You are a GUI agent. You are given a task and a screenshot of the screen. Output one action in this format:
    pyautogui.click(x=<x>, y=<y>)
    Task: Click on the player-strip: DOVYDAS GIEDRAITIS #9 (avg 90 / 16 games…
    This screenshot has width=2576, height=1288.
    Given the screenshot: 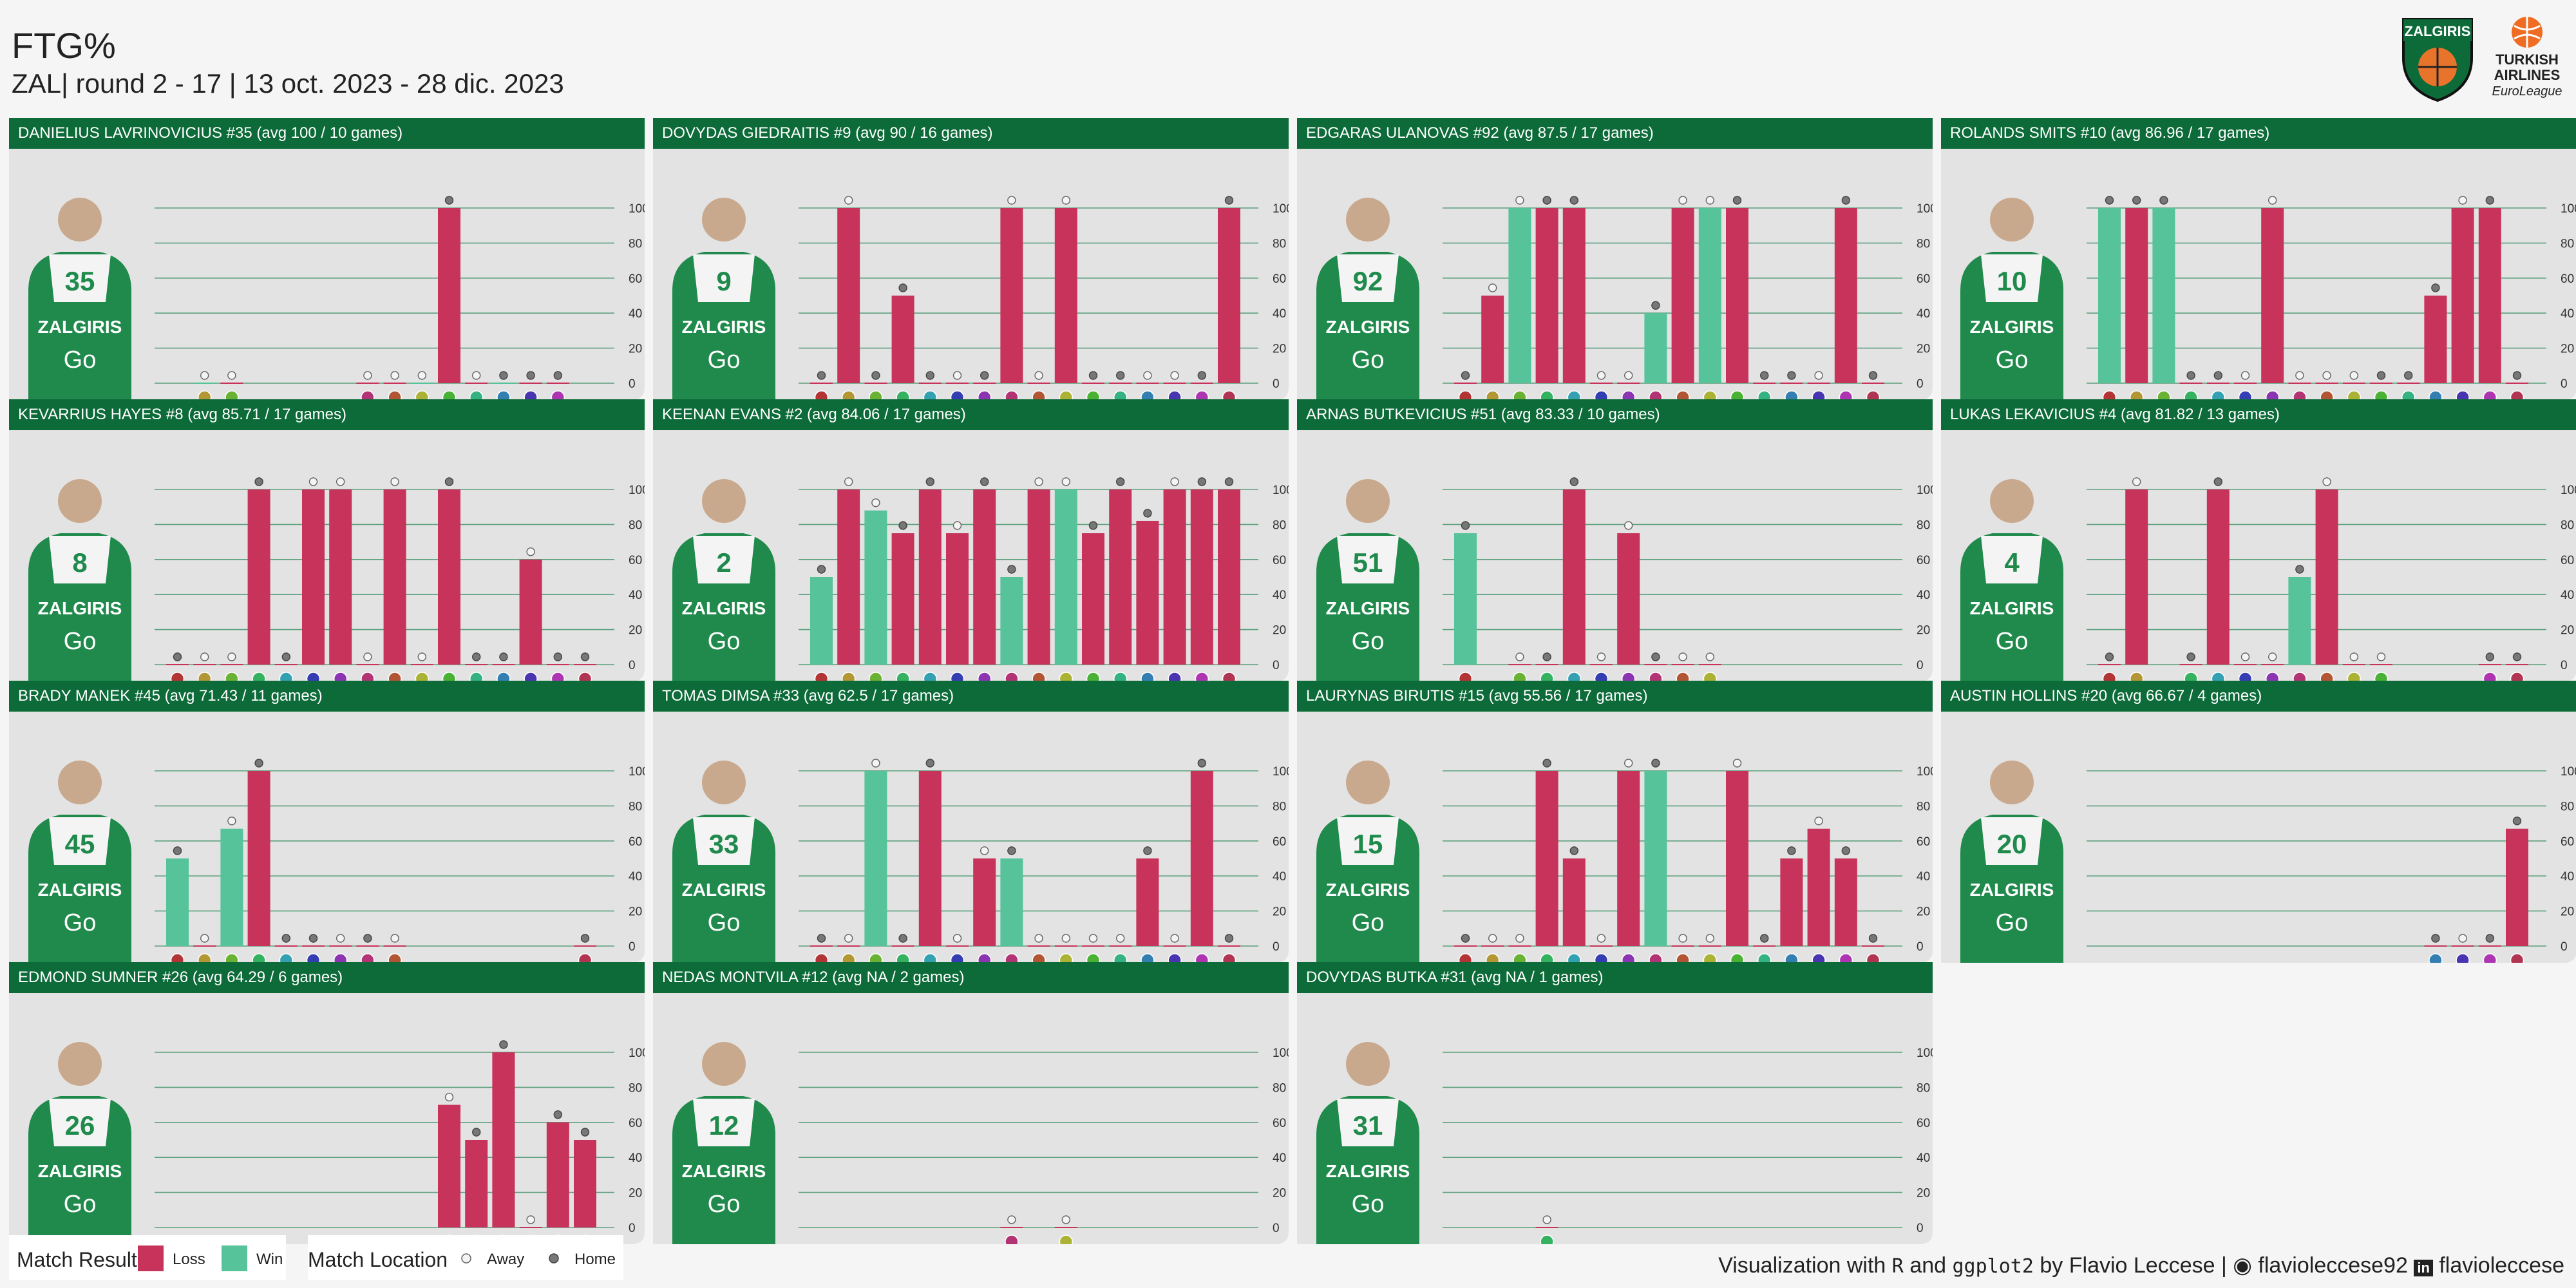 What is the action you would take?
    pyautogui.click(x=971, y=133)
    